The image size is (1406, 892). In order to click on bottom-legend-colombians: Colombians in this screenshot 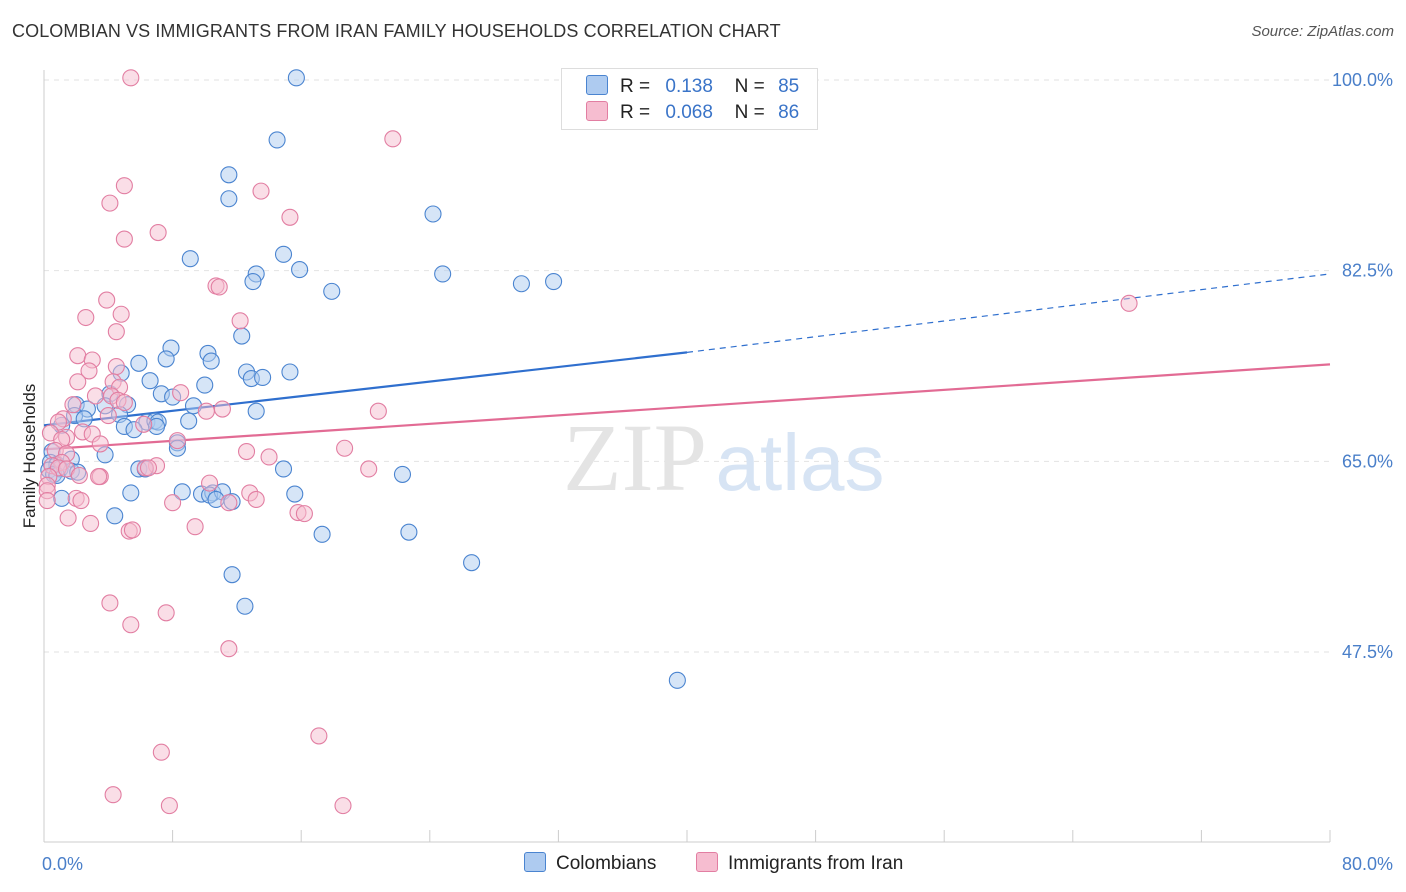, I will do `click(590, 864)`.